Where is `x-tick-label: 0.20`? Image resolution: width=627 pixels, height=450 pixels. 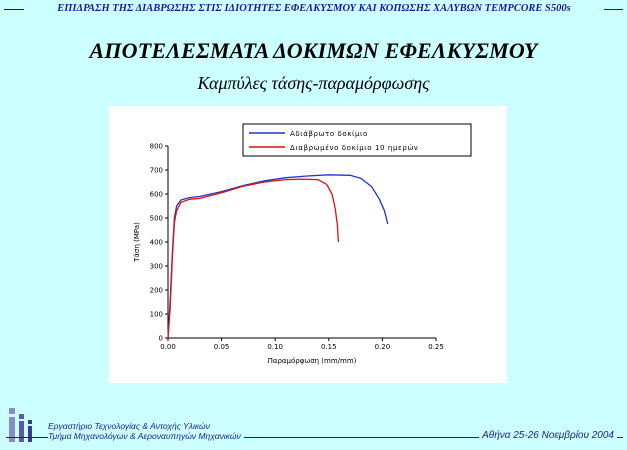 x-tick-label: 0.20 is located at coordinates (383, 347).